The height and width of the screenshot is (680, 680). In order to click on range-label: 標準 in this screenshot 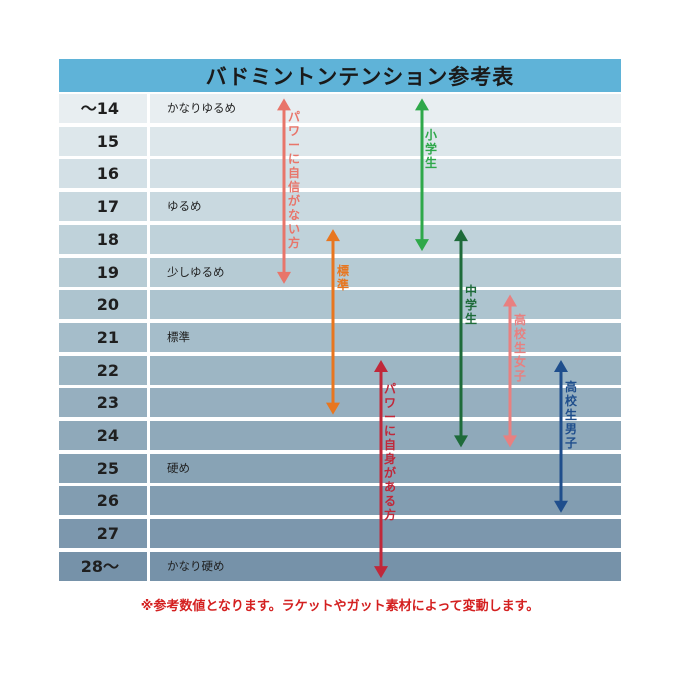, I will do `click(342, 278)`.